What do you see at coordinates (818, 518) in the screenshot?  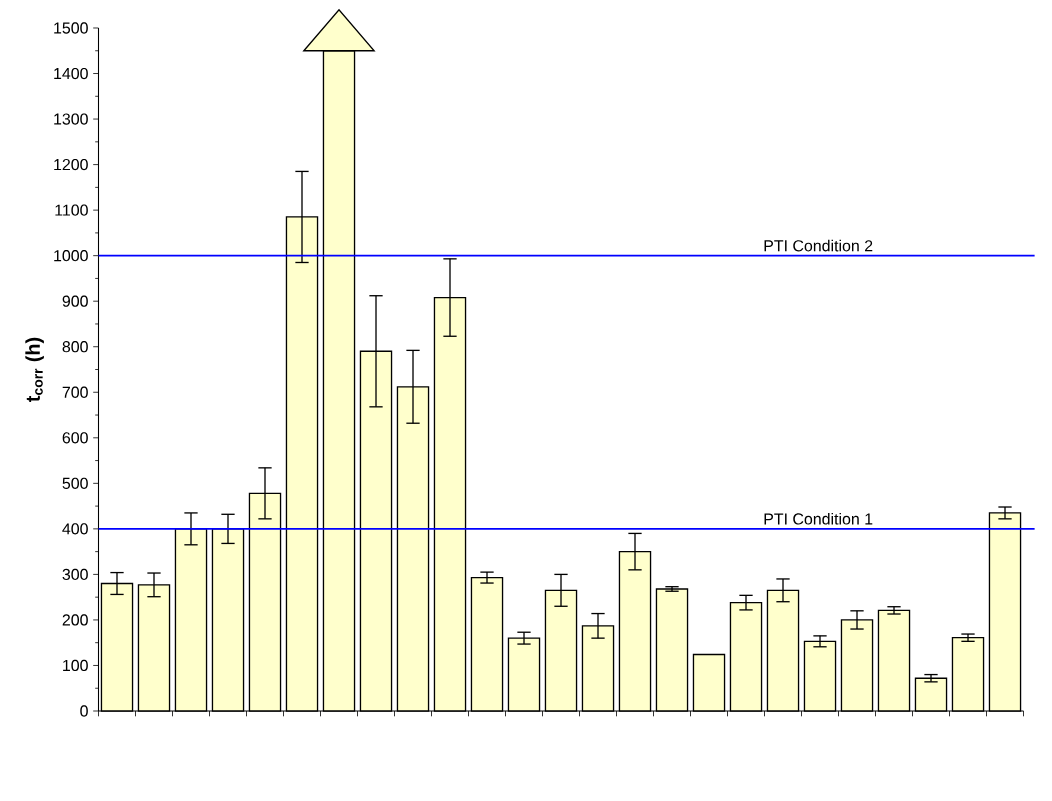 I see `ref-line-label: PTI Condition 1` at bounding box center [818, 518].